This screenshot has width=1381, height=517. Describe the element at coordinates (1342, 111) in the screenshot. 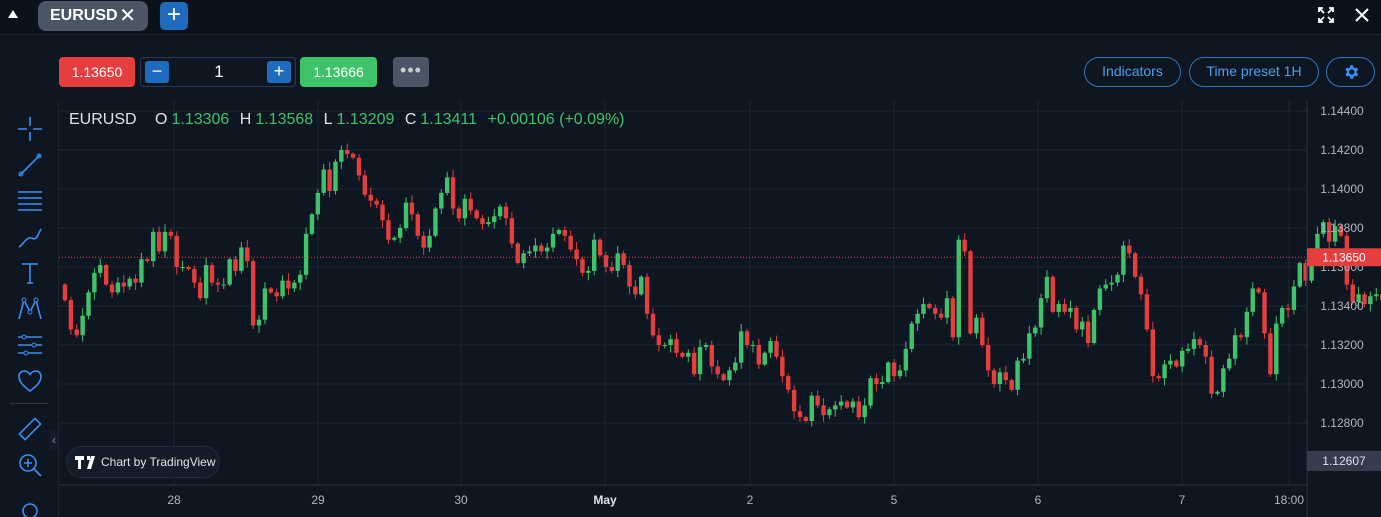

I see `y-tick-label: 1.14400` at that location.